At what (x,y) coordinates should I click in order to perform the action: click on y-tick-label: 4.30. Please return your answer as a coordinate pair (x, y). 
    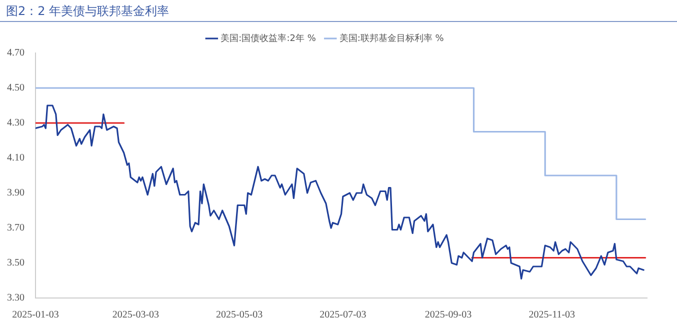
    Looking at the image, I should click on (15, 123).